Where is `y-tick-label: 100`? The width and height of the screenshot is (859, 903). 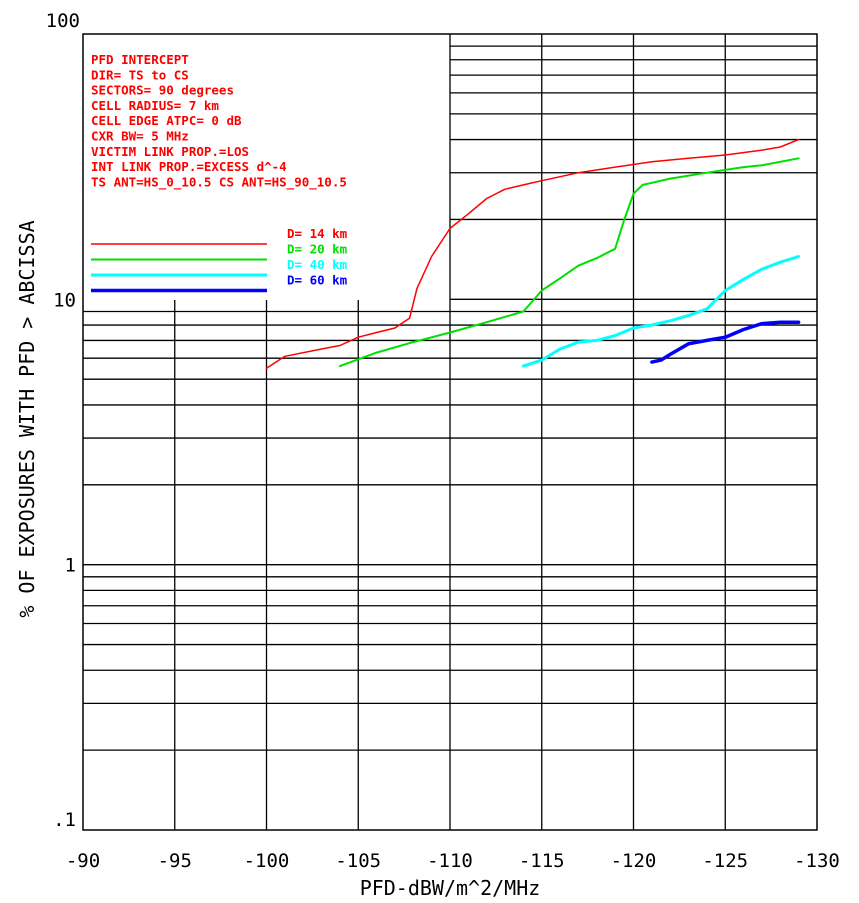
y-tick-label: 100 is located at coordinates (63, 21).